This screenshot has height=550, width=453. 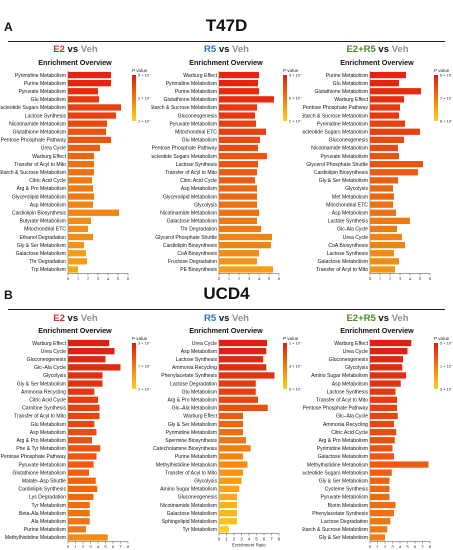 What do you see at coordinates (144, 366) in the screenshot?
I see `legend-tick-label: 7 × 10⁻²` at bounding box center [144, 366].